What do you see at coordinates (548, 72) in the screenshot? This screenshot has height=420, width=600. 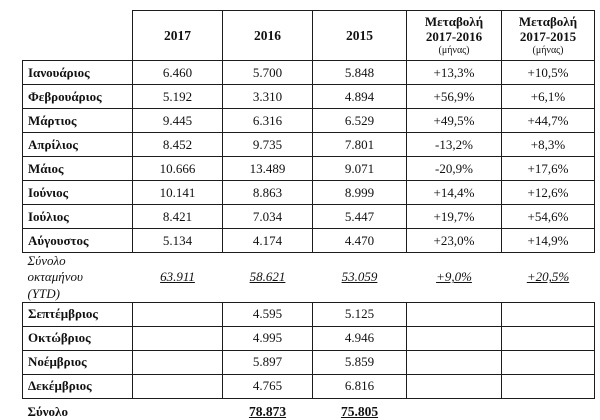 I see `change-2017-2015: +10,5%` at bounding box center [548, 72].